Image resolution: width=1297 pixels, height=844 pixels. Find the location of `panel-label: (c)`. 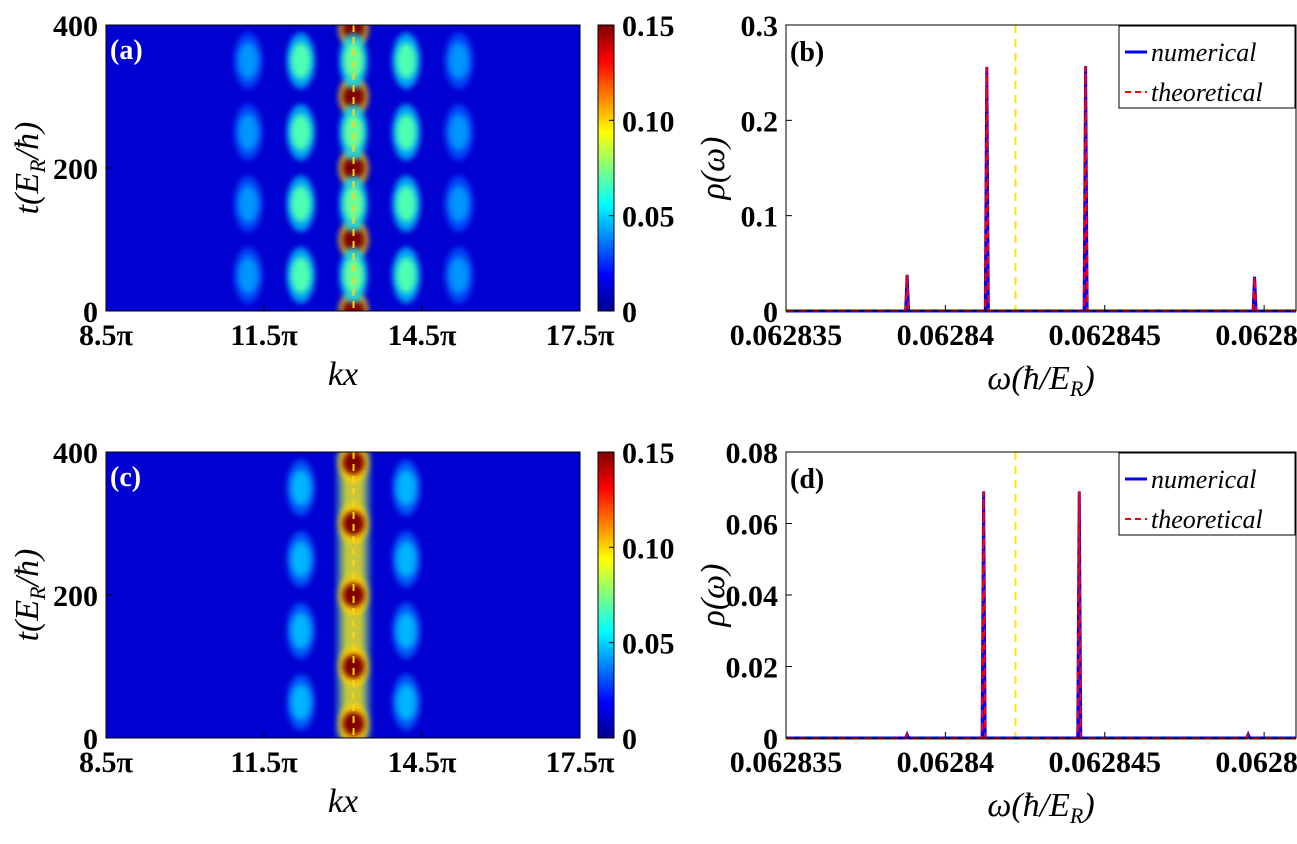

panel-label: (c) is located at coordinates (125, 477).